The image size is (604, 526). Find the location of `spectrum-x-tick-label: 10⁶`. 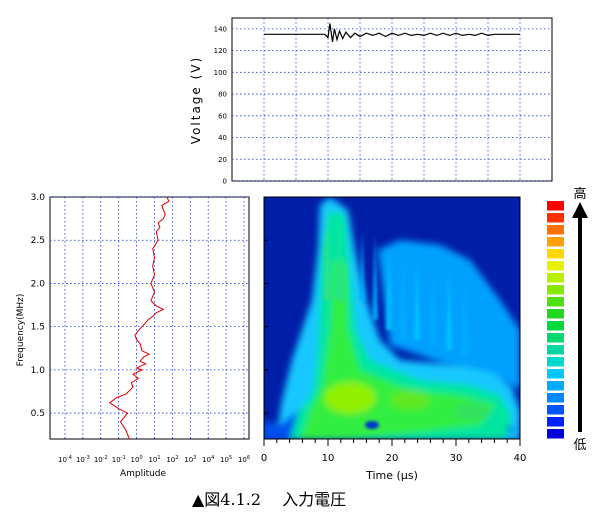

spectrum-x-tick-label: 10⁶ is located at coordinates (244, 459).